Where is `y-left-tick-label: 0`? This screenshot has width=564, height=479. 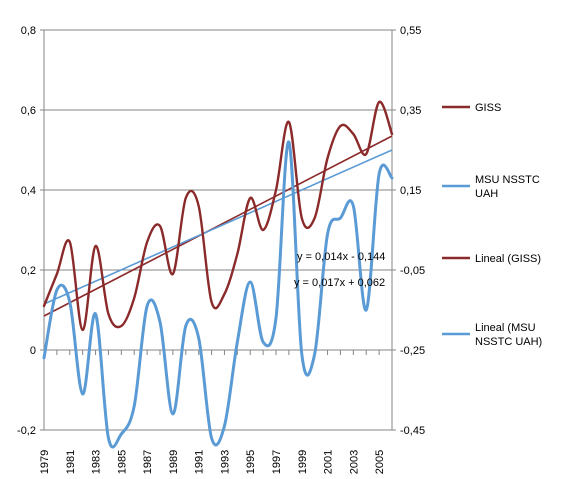 y-left-tick-label: 0 is located at coordinates (33, 351).